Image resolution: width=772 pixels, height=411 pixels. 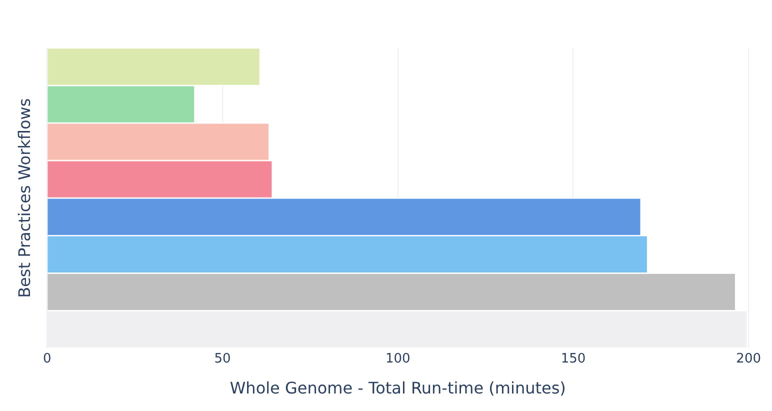 I want to click on x-axis-title: Whole Genome - Total Run-time (minutes), so click(x=398, y=388).